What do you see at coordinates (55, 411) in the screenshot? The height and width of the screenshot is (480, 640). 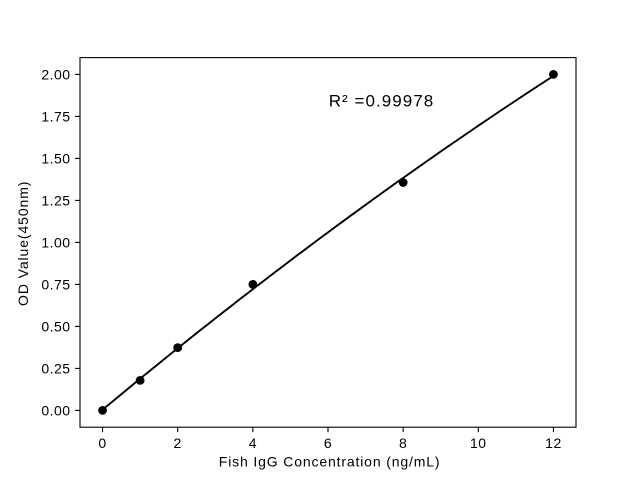 I see `svg-text: 0.00` at bounding box center [55, 411].